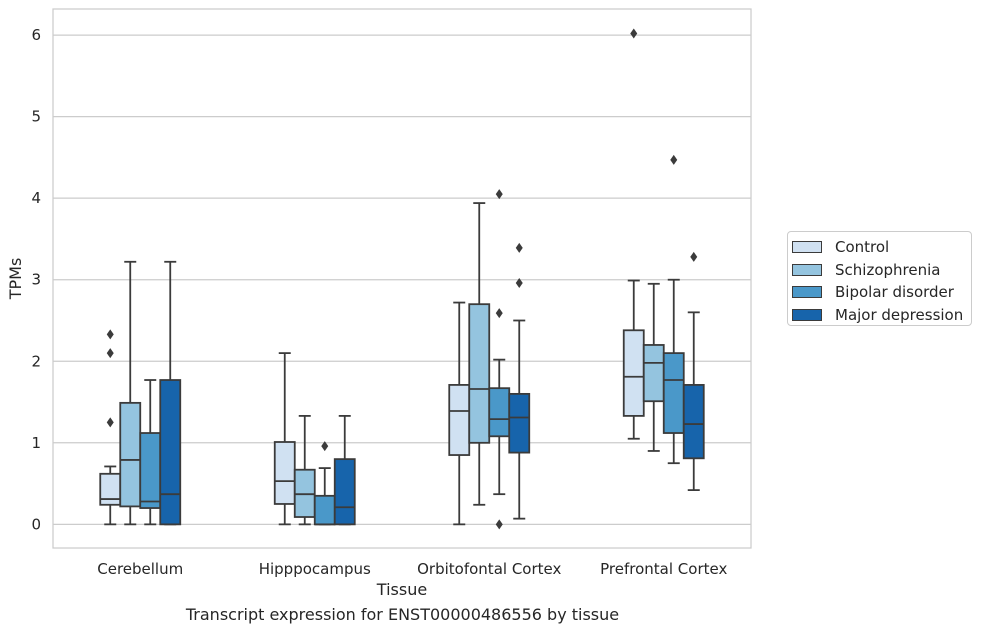 This screenshot has width=983, height=634. I want to click on y-axis-label: TPMs, so click(15, 279).